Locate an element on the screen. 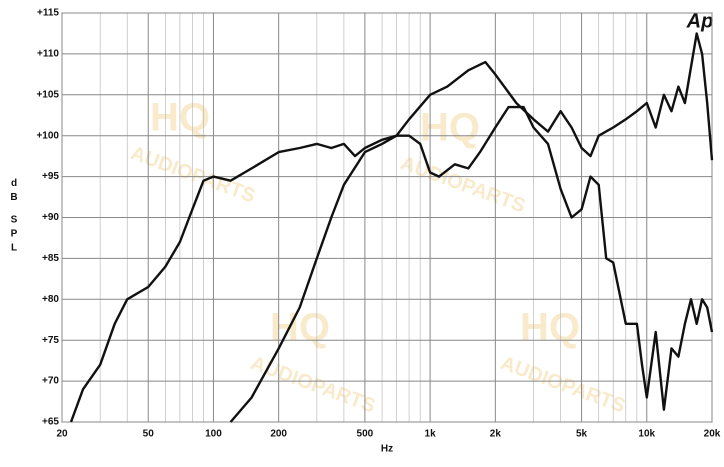  x-tick-label: 50 is located at coordinates (149, 434).